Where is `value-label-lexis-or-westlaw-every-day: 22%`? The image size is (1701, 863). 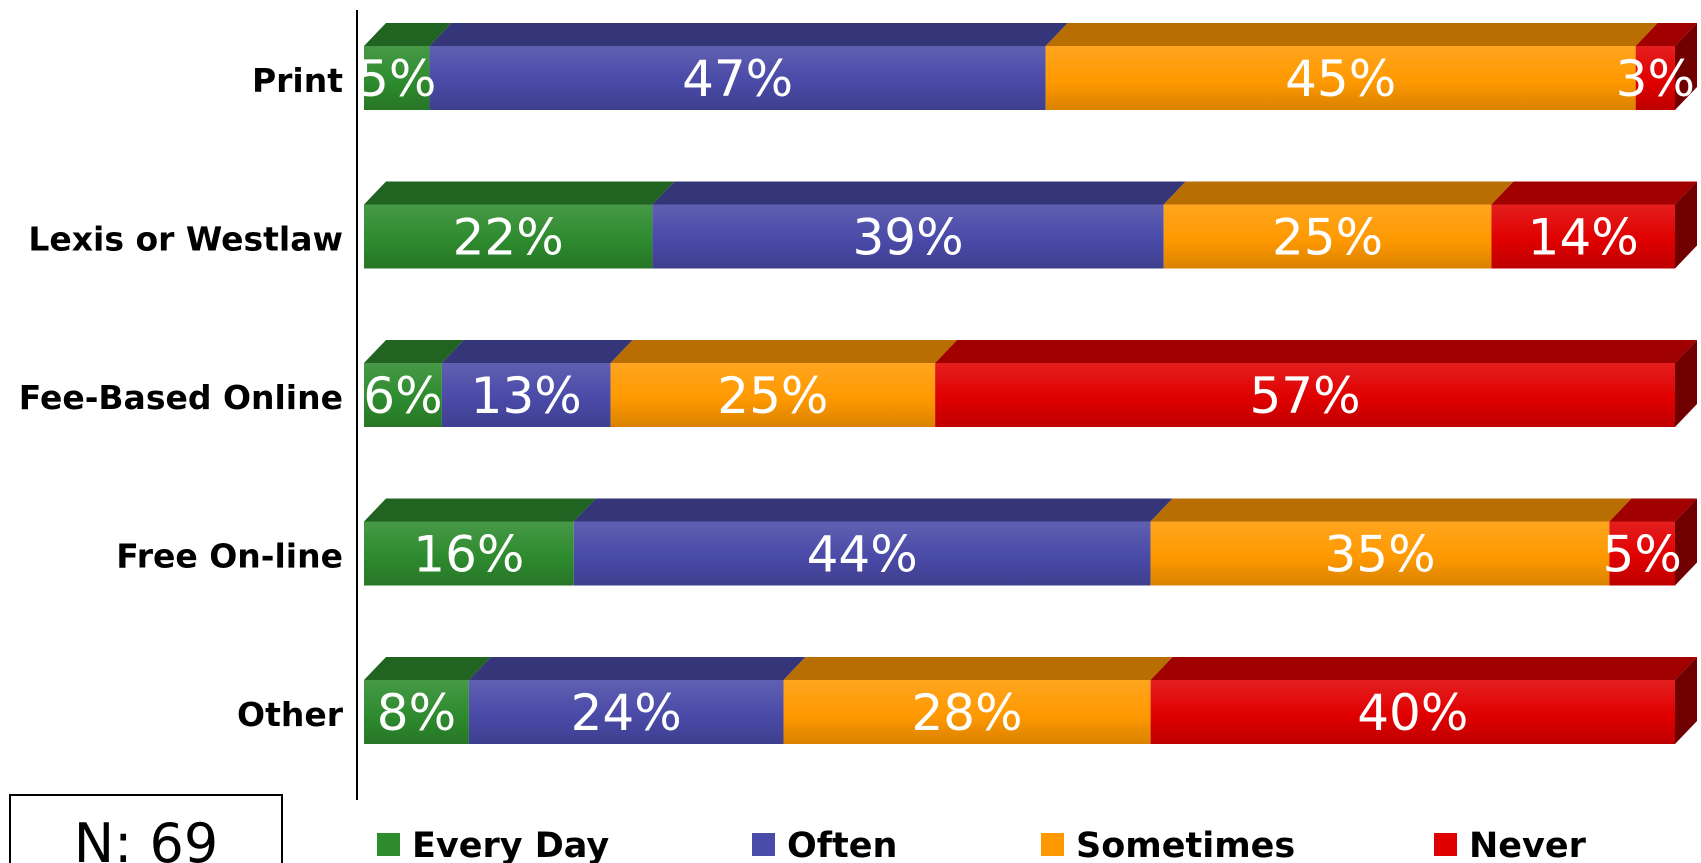 value-label-lexis-or-westlaw-every-day: 22% is located at coordinates (508, 238).